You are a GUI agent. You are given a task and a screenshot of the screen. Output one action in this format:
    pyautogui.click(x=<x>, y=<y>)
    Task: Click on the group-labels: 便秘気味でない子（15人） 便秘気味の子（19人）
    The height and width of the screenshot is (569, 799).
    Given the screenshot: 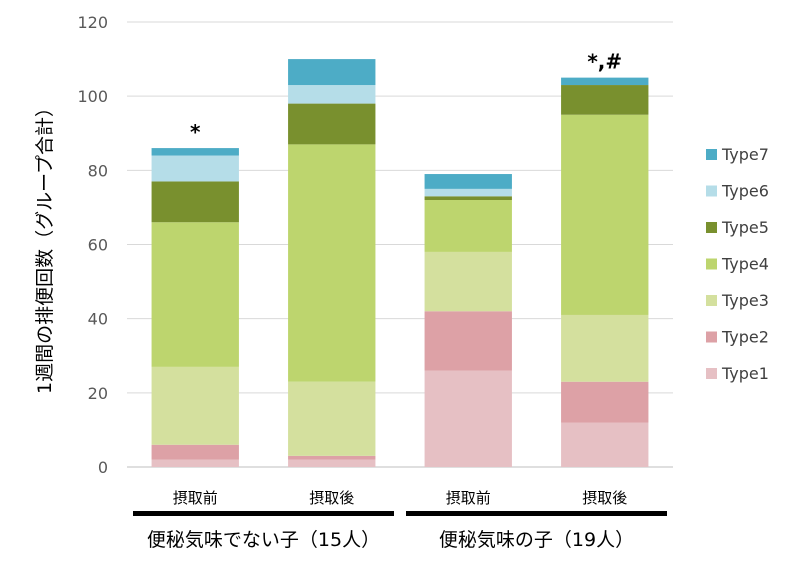 What is the action you would take?
    pyautogui.click(x=400, y=531)
    